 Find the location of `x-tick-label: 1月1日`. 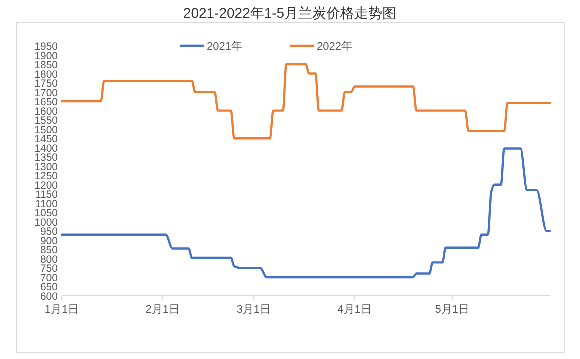

x-tick-label: 1月1日 is located at coordinates (62, 310).